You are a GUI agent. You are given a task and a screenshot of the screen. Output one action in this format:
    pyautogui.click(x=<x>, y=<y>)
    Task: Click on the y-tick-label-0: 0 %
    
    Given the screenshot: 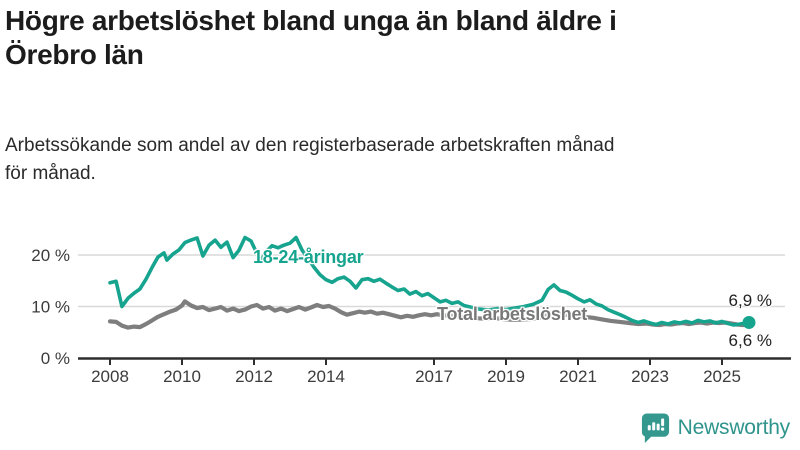 What is the action you would take?
    pyautogui.click(x=55, y=358)
    